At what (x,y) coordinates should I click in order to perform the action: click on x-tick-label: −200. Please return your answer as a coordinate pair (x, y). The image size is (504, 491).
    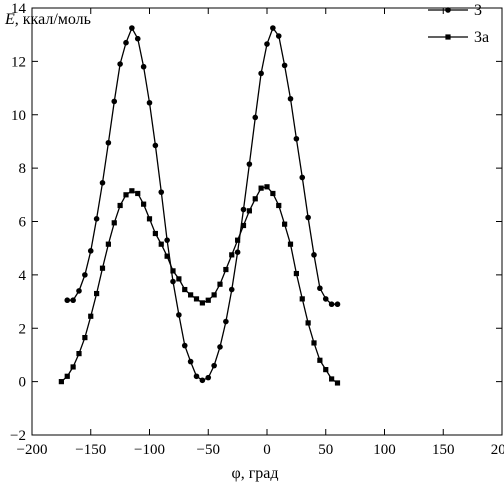
    Looking at the image, I should click on (32, 450).